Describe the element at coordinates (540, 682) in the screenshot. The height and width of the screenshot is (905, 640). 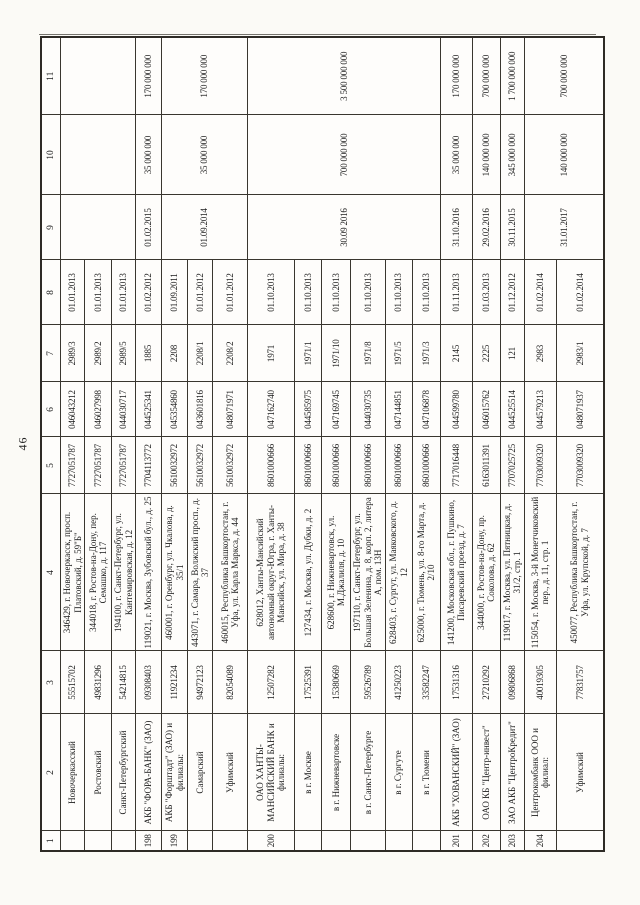
I see `cell-code-col3: 40019305` at that location.